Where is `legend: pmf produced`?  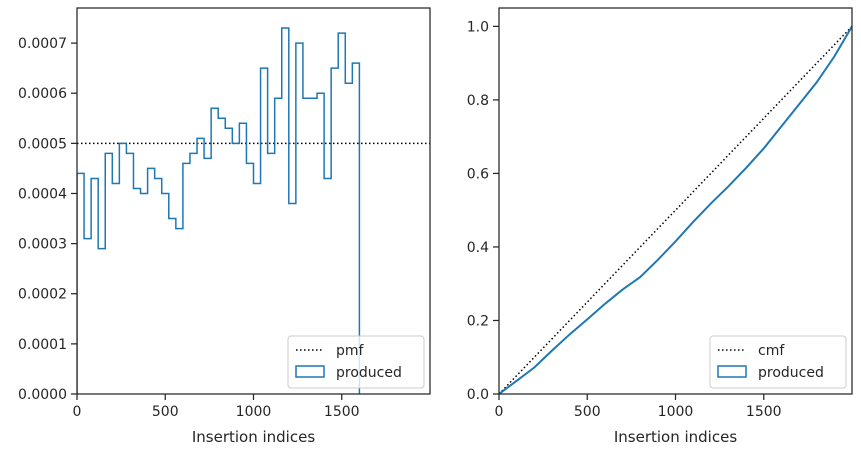
legend: pmf produced is located at coordinates (356, 362).